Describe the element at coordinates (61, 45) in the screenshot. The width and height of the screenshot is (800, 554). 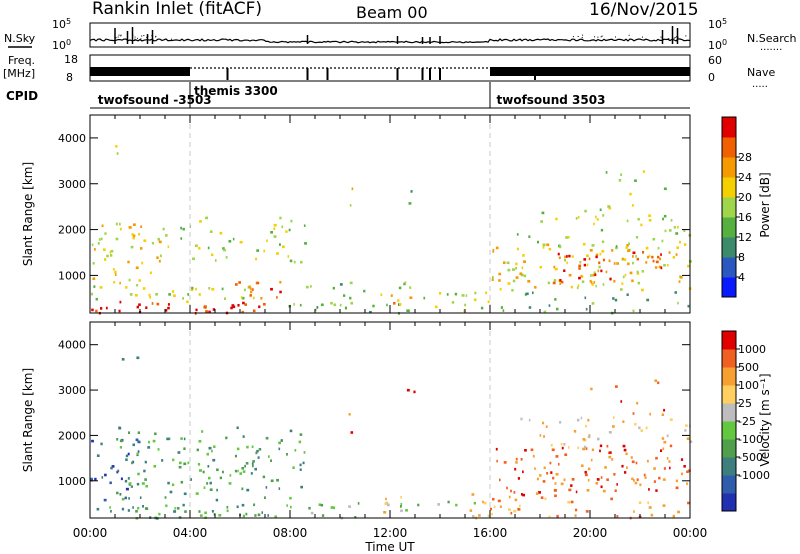
I see `nsky-tick-bottom: 100` at that location.